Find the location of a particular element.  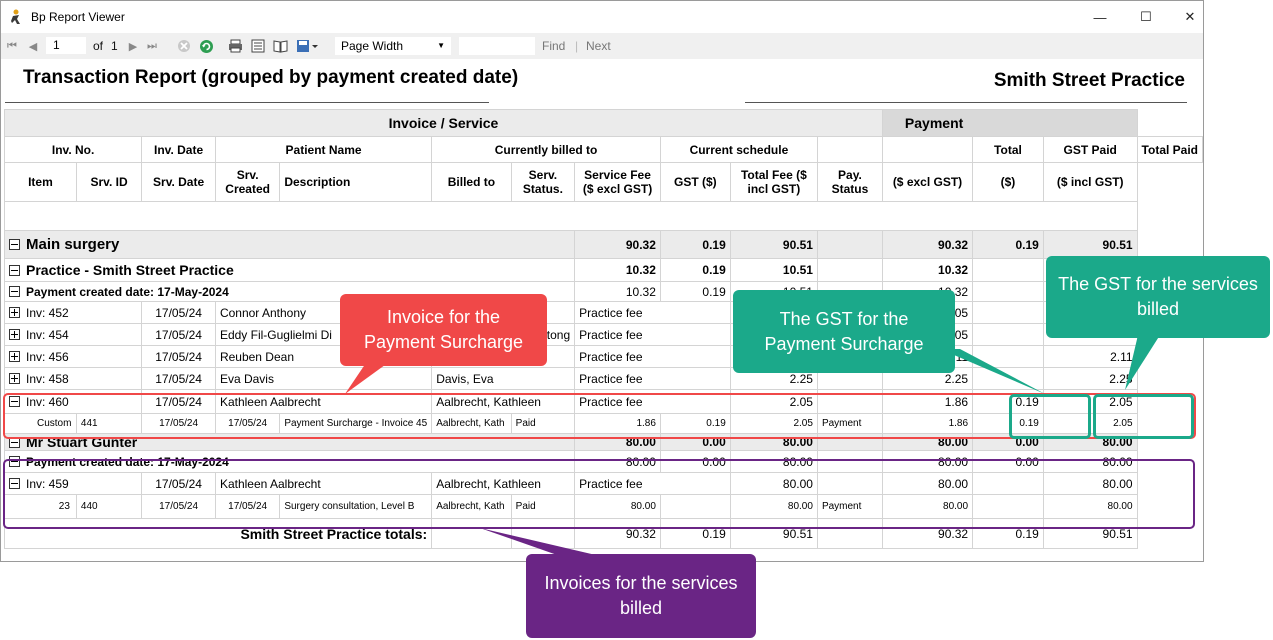

inv-number: Inv: 456 is located at coordinates (73, 356).